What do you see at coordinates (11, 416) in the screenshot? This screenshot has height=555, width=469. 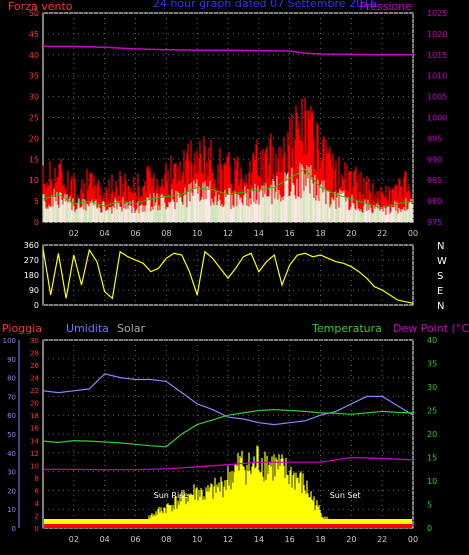 I see `humidity-tick-label: 60` at bounding box center [11, 416].